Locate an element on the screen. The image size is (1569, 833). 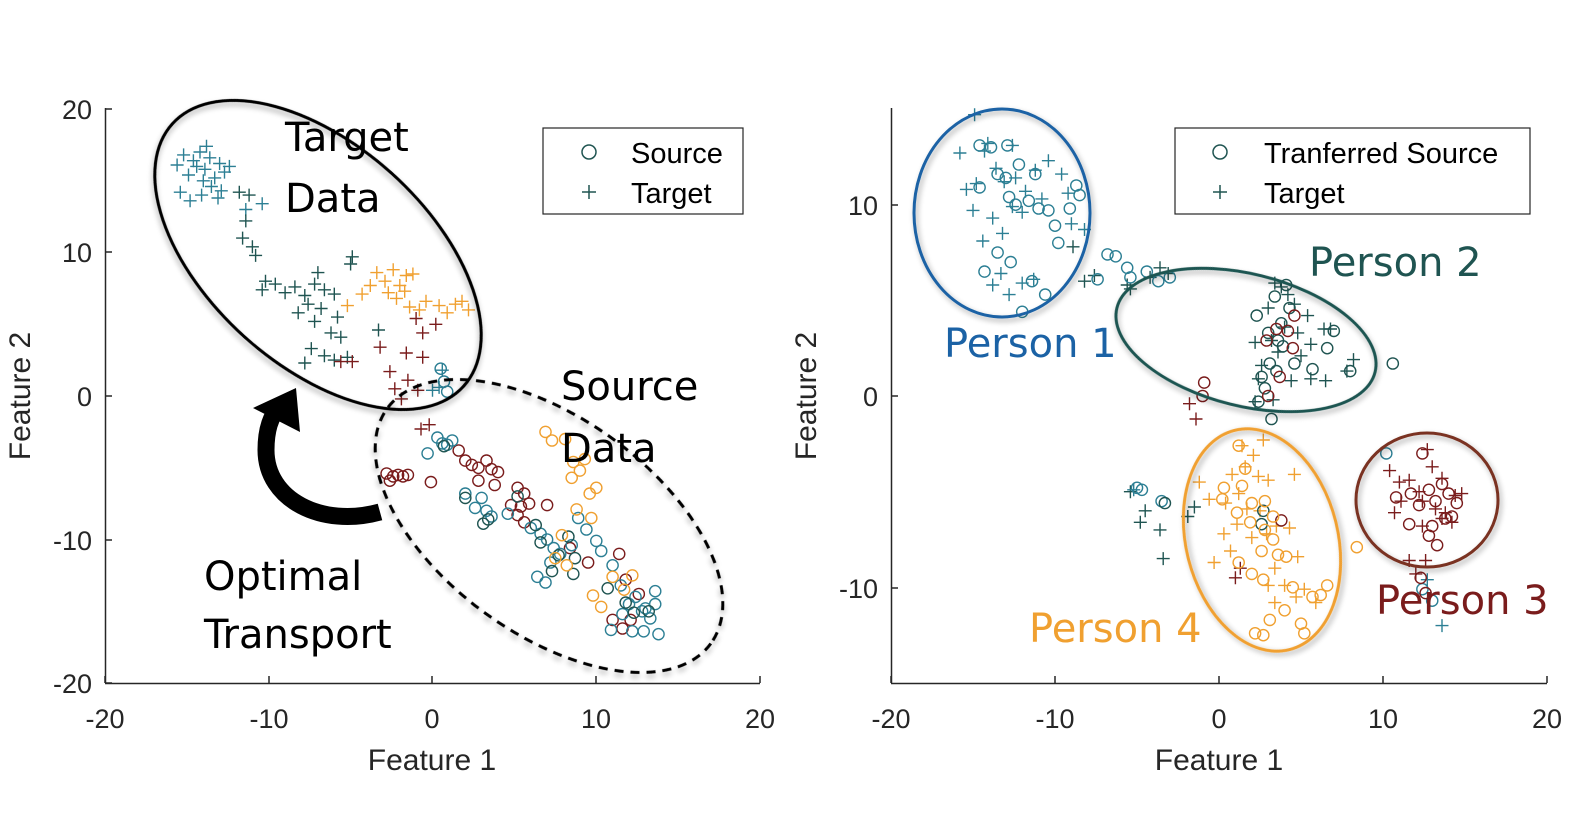
legend-plus-icon is located at coordinates (589, 192).